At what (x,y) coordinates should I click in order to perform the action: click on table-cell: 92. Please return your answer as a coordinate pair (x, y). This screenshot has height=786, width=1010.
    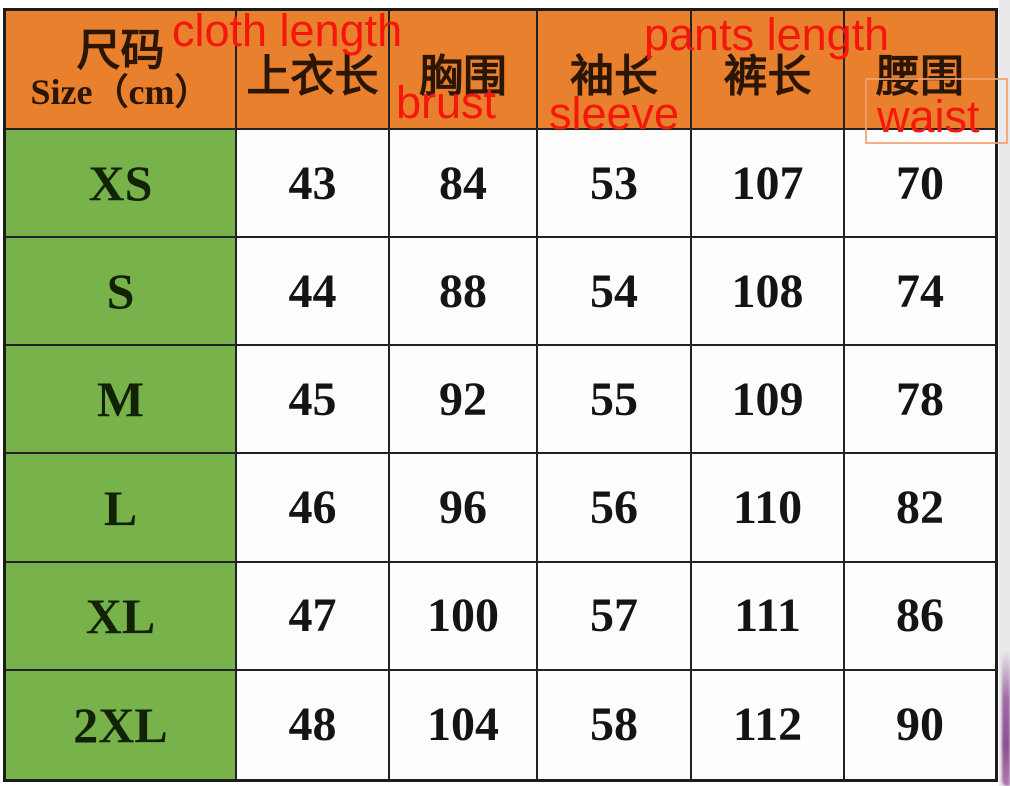
    Looking at the image, I should click on (464, 400).